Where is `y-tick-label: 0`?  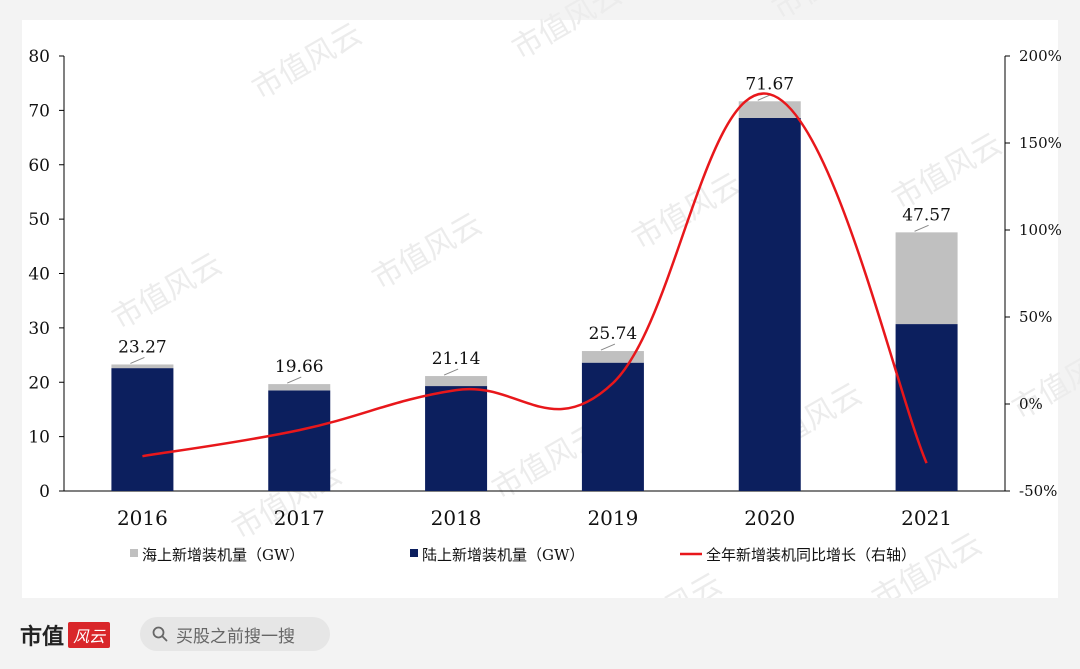
y-tick-label: 0 is located at coordinates (44, 492).